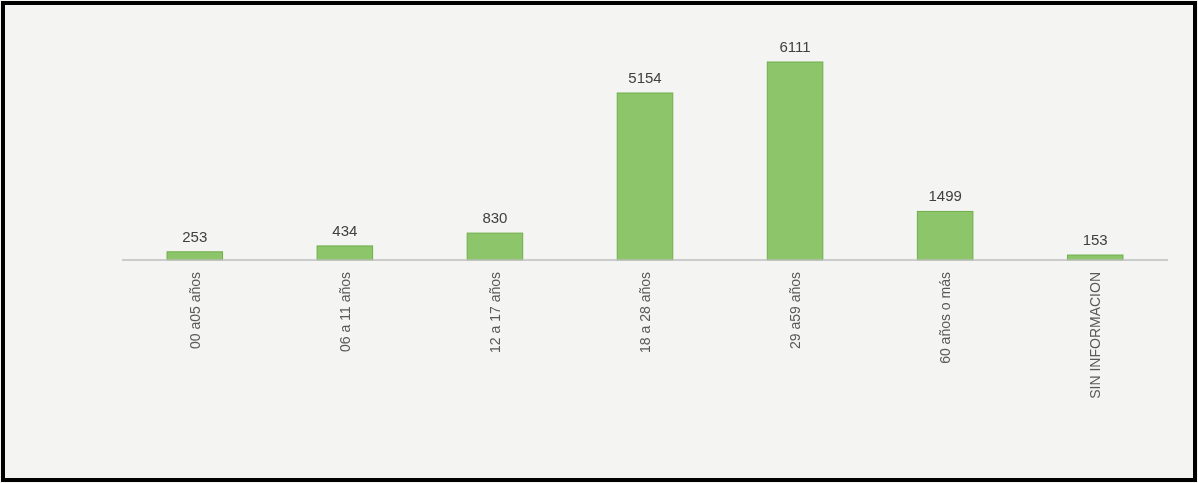 This screenshot has height=483, width=1198. What do you see at coordinates (795, 311) in the screenshot?
I see `x-tick-label: 29 a59 años` at bounding box center [795, 311].